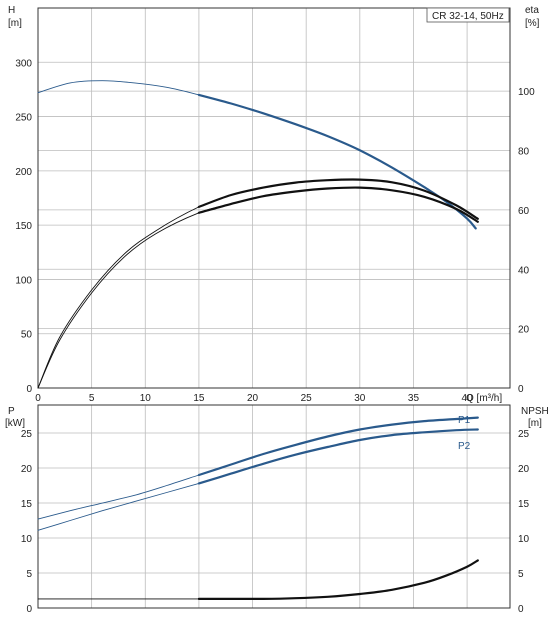 The width and height of the screenshot is (557, 626). I want to click on top-right-axis-label-2: [%], so click(532, 23).